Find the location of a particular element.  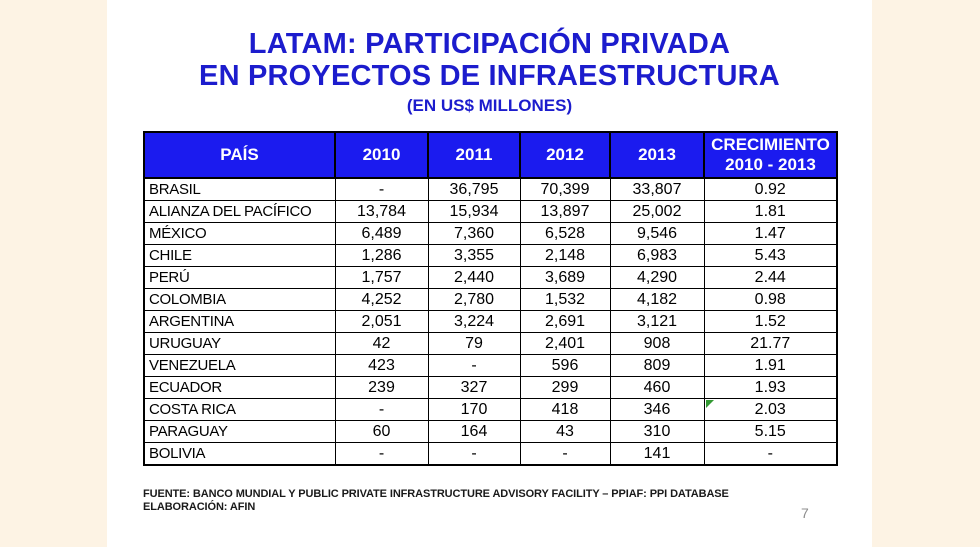

page-number: 7 is located at coordinates (805, 513).